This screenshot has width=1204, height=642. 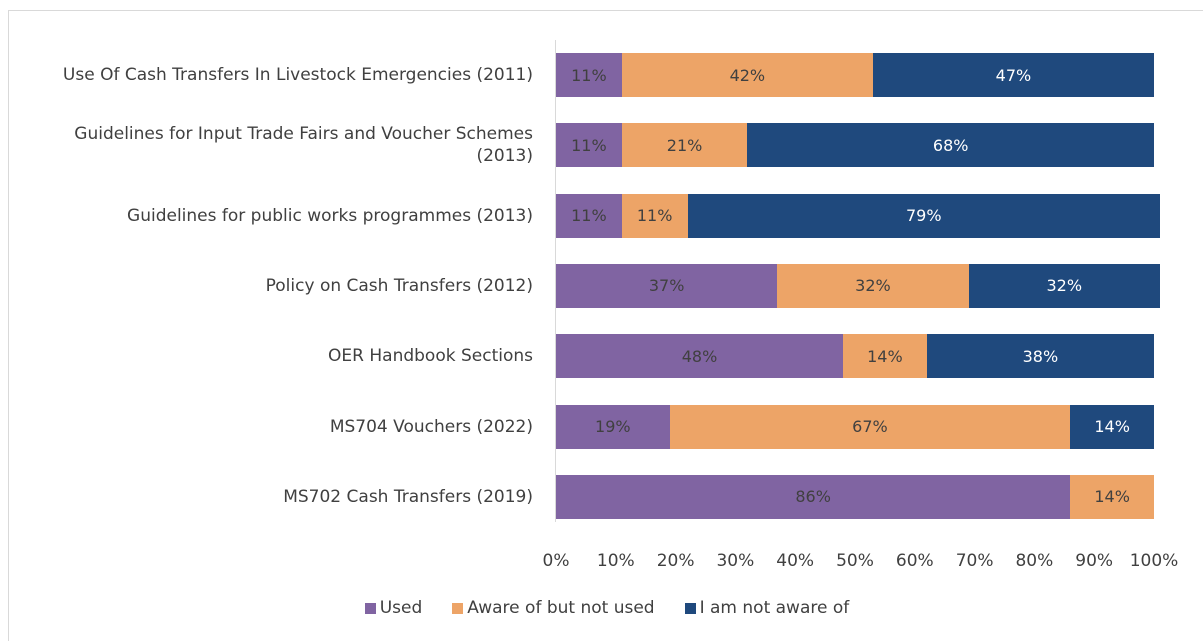 What do you see at coordinates (914, 561) in the screenshot?
I see `x-tick-label: 60%` at bounding box center [914, 561].